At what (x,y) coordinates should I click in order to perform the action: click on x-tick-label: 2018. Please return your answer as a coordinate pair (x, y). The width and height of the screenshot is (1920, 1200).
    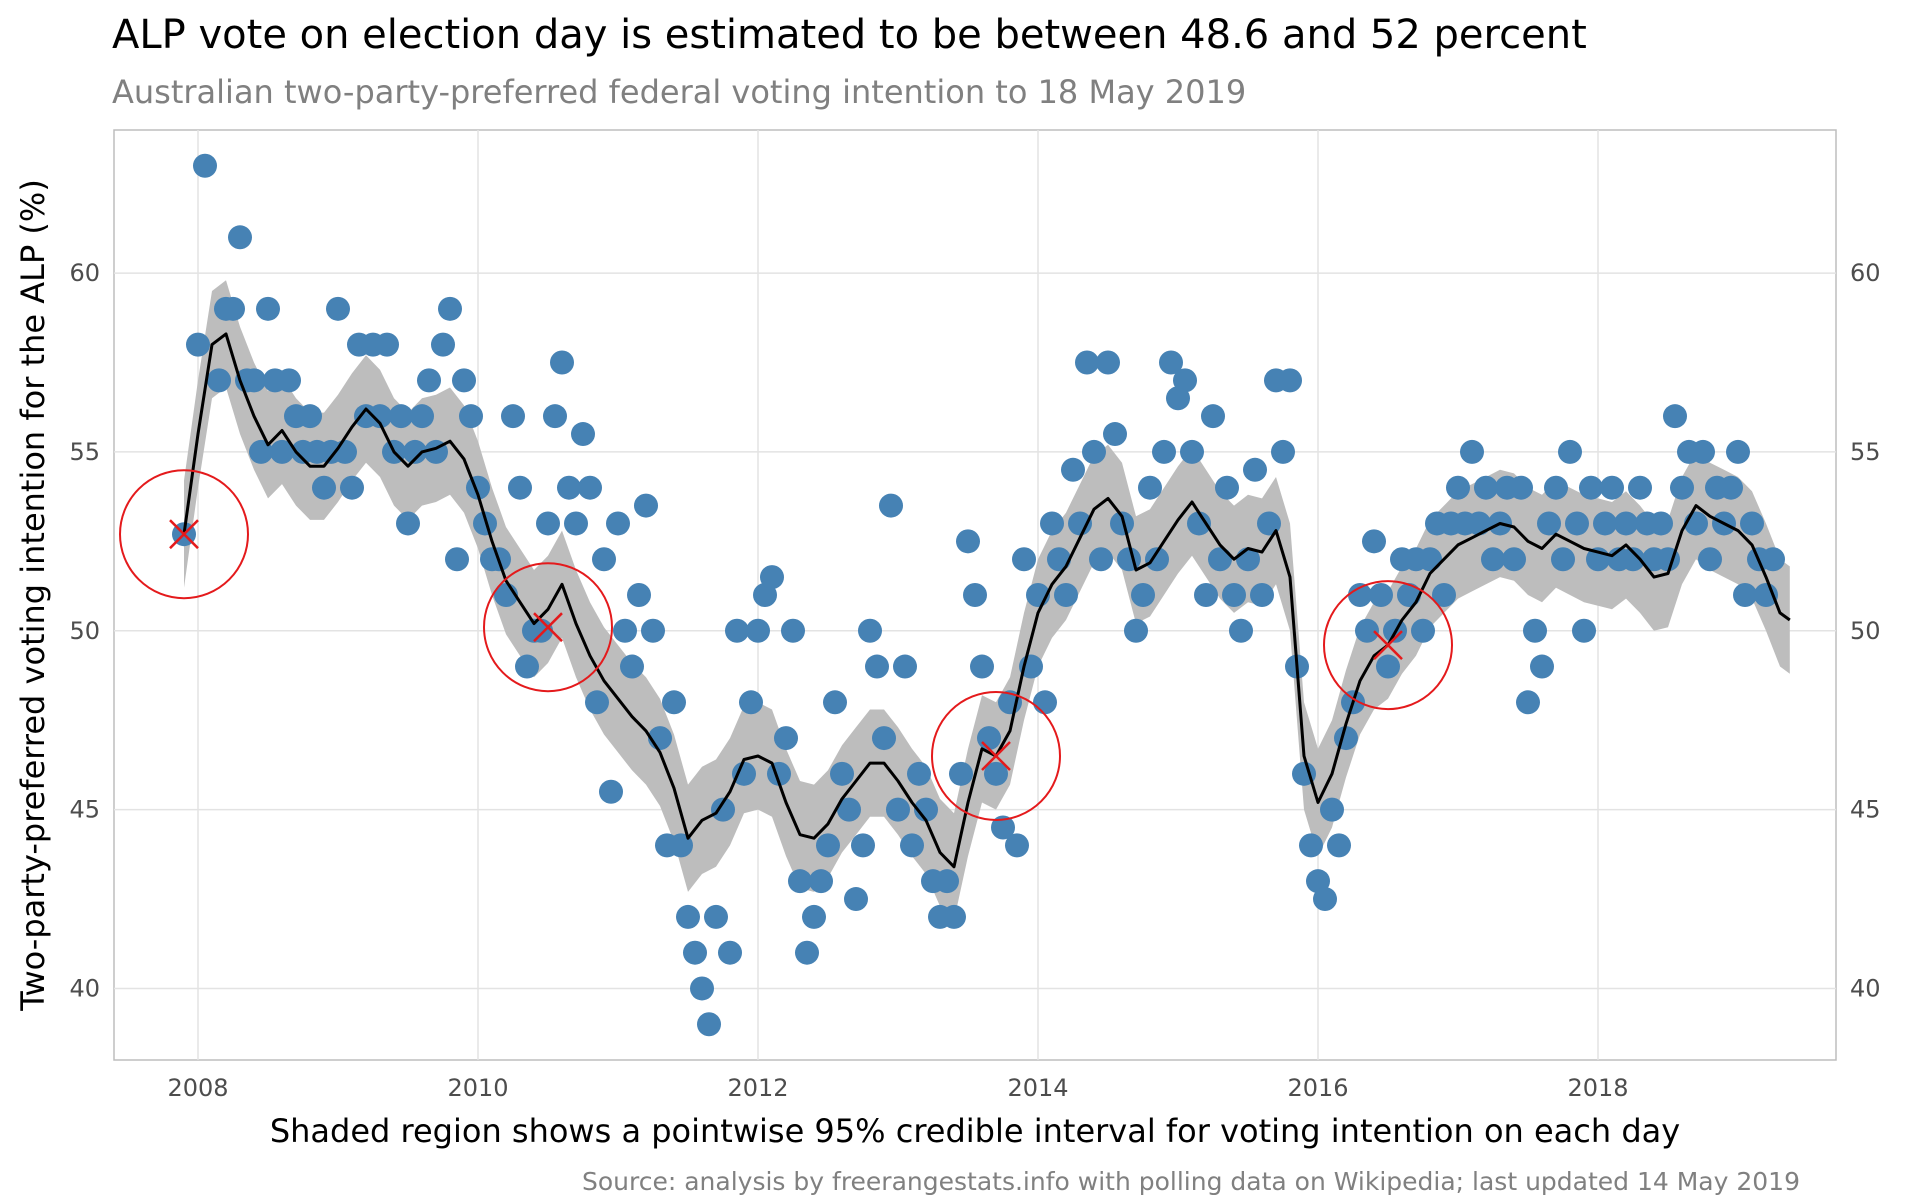
    Looking at the image, I should click on (1597, 1088).